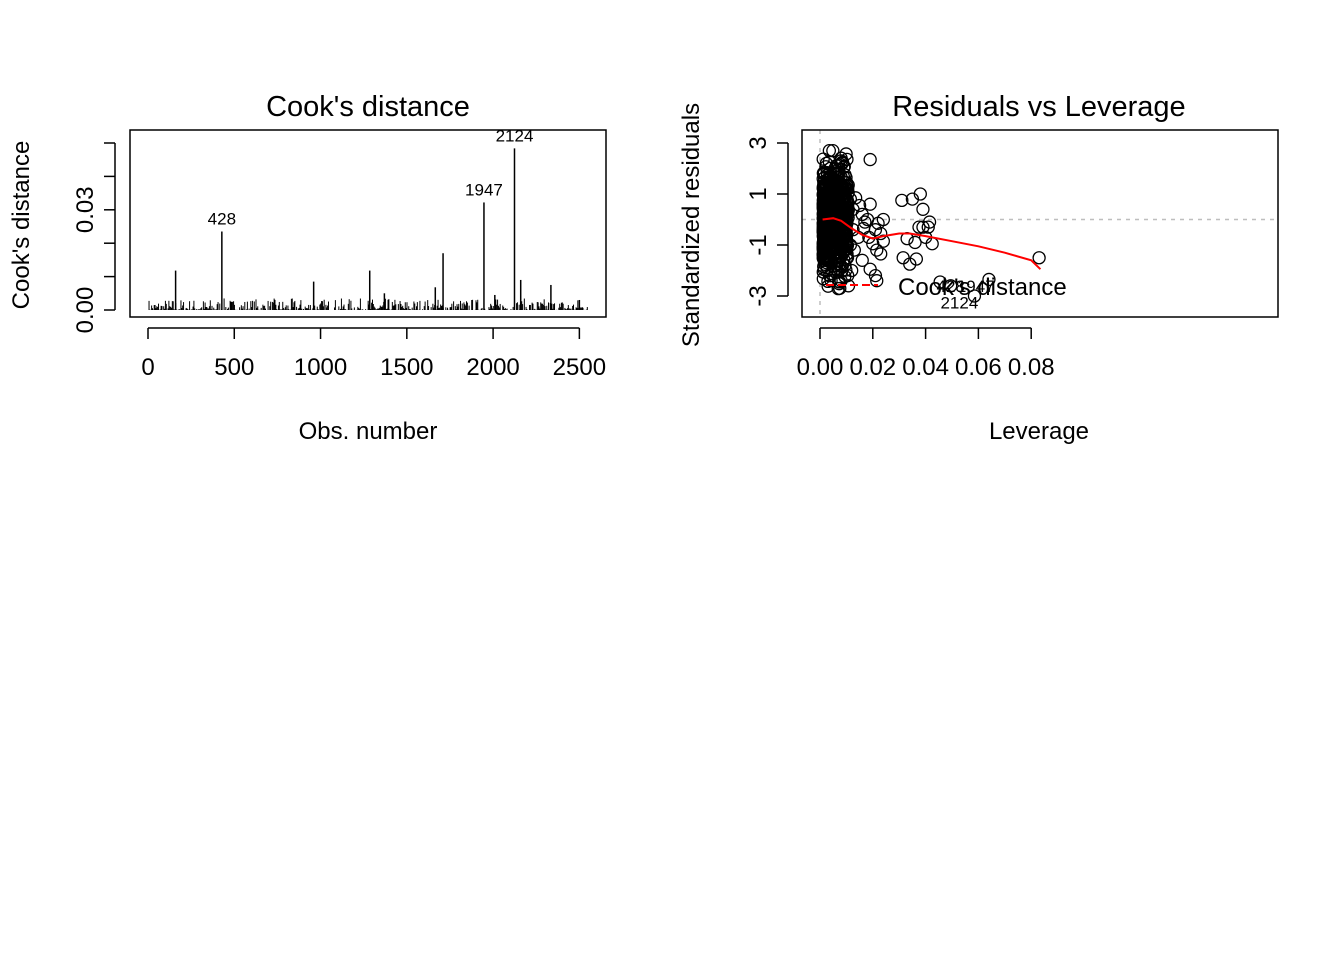 The height and width of the screenshot is (960, 1344). I want to click on cooks-x-axis: 0 500 1000 1500 2000 2500, so click(373, 354).